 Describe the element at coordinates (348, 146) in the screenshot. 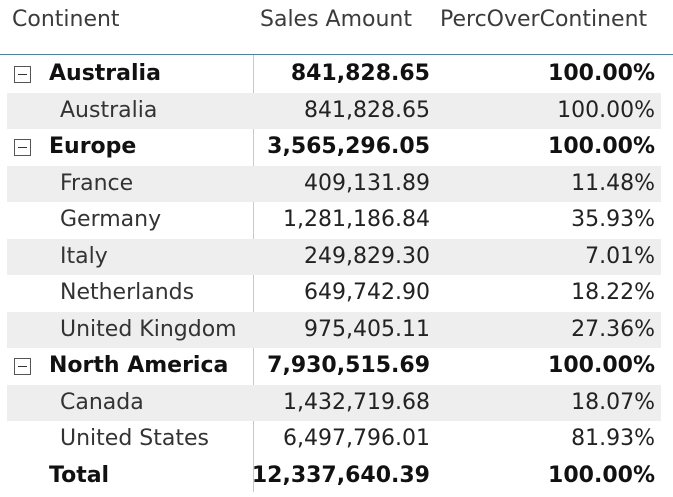

I see `sales-value: 3,565,296.05` at that location.